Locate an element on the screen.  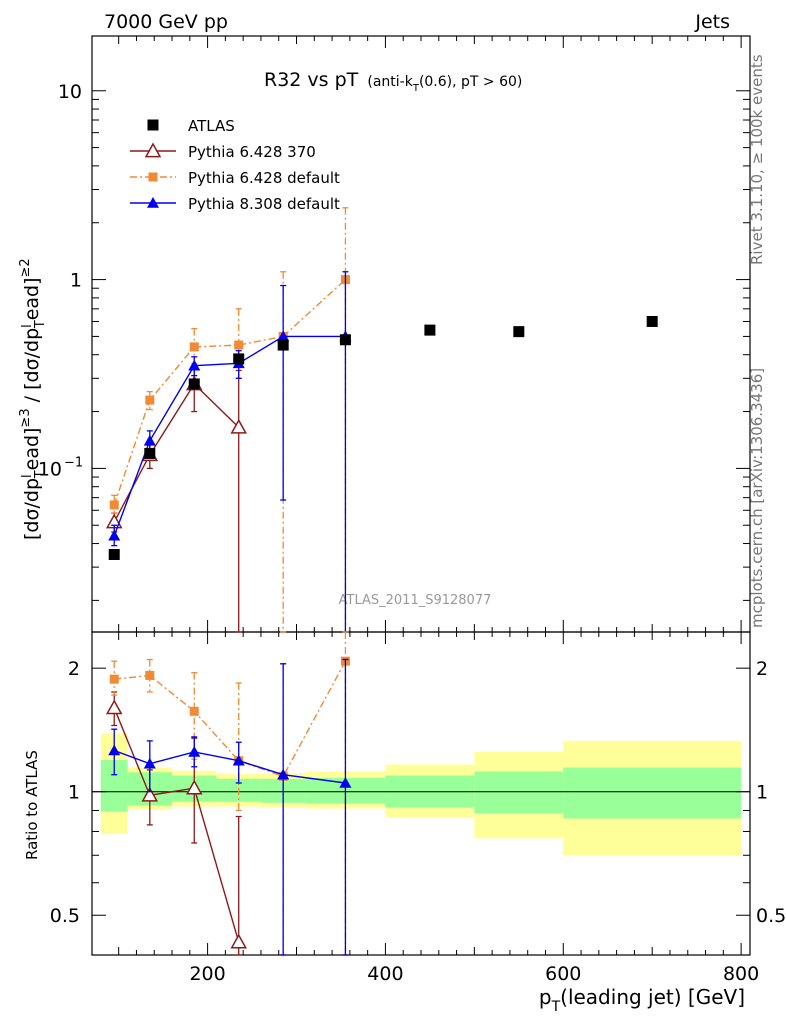
x-tick-label: 400 is located at coordinates (385, 974).